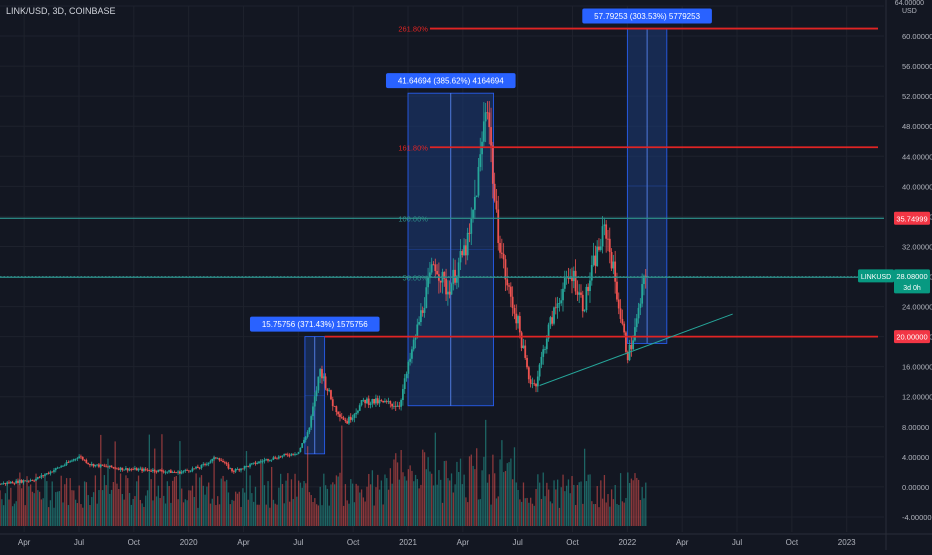  Describe the element at coordinates (917, 246) in the screenshot. I see `y-tick-label: 32.00000` at that location.